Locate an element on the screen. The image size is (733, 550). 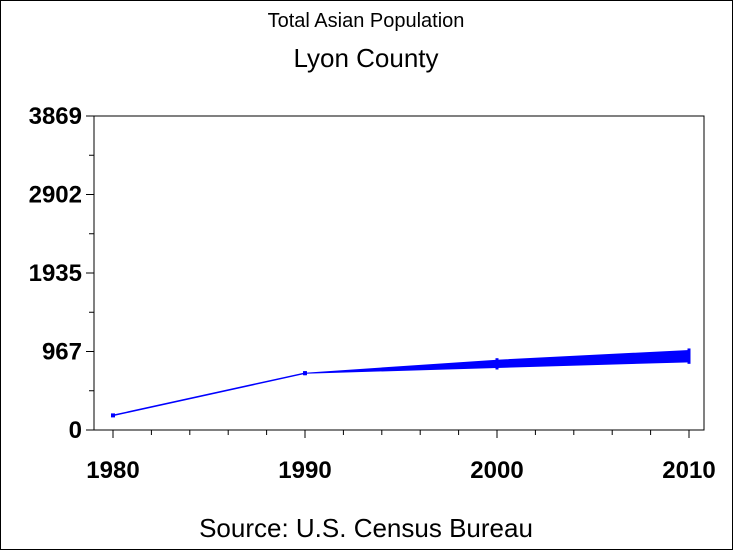
series-line is located at coordinates (209, 394).